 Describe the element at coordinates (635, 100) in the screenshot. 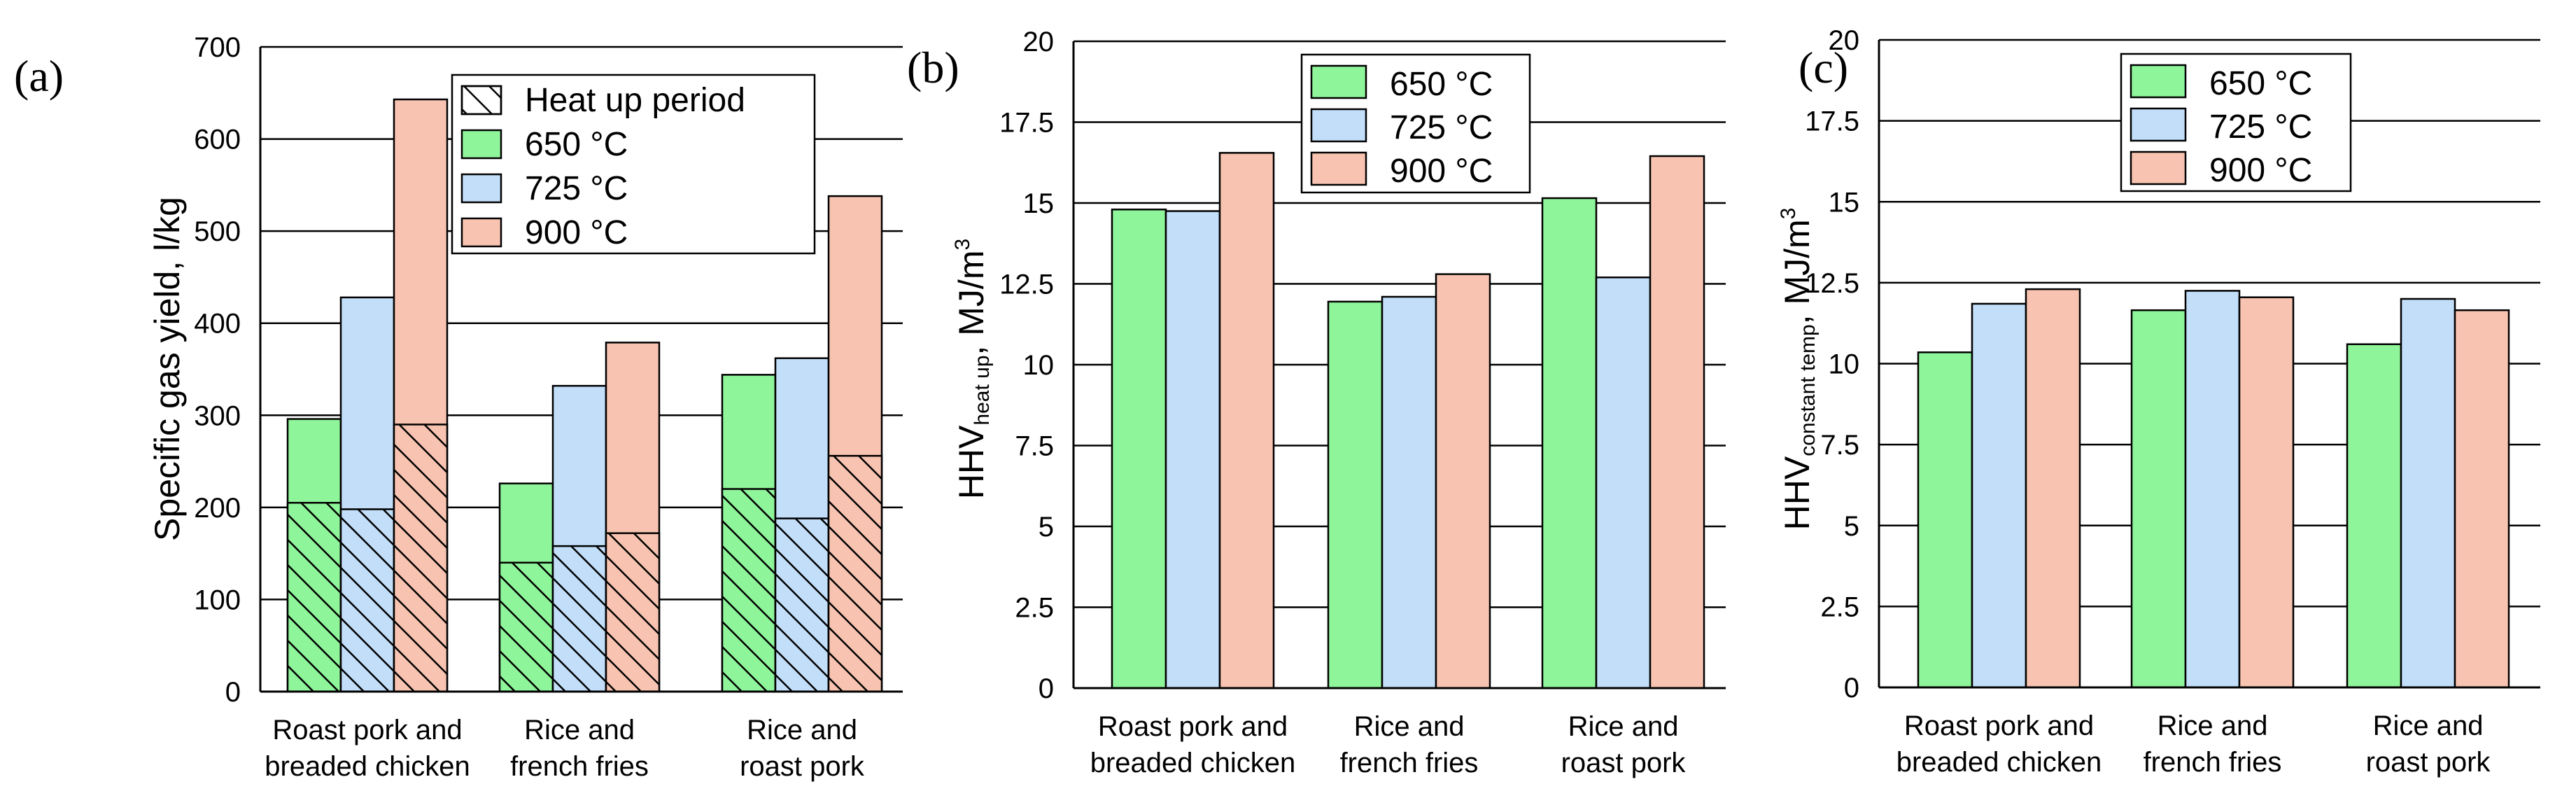

I see `chart-a-legend-label: Heat up period` at that location.